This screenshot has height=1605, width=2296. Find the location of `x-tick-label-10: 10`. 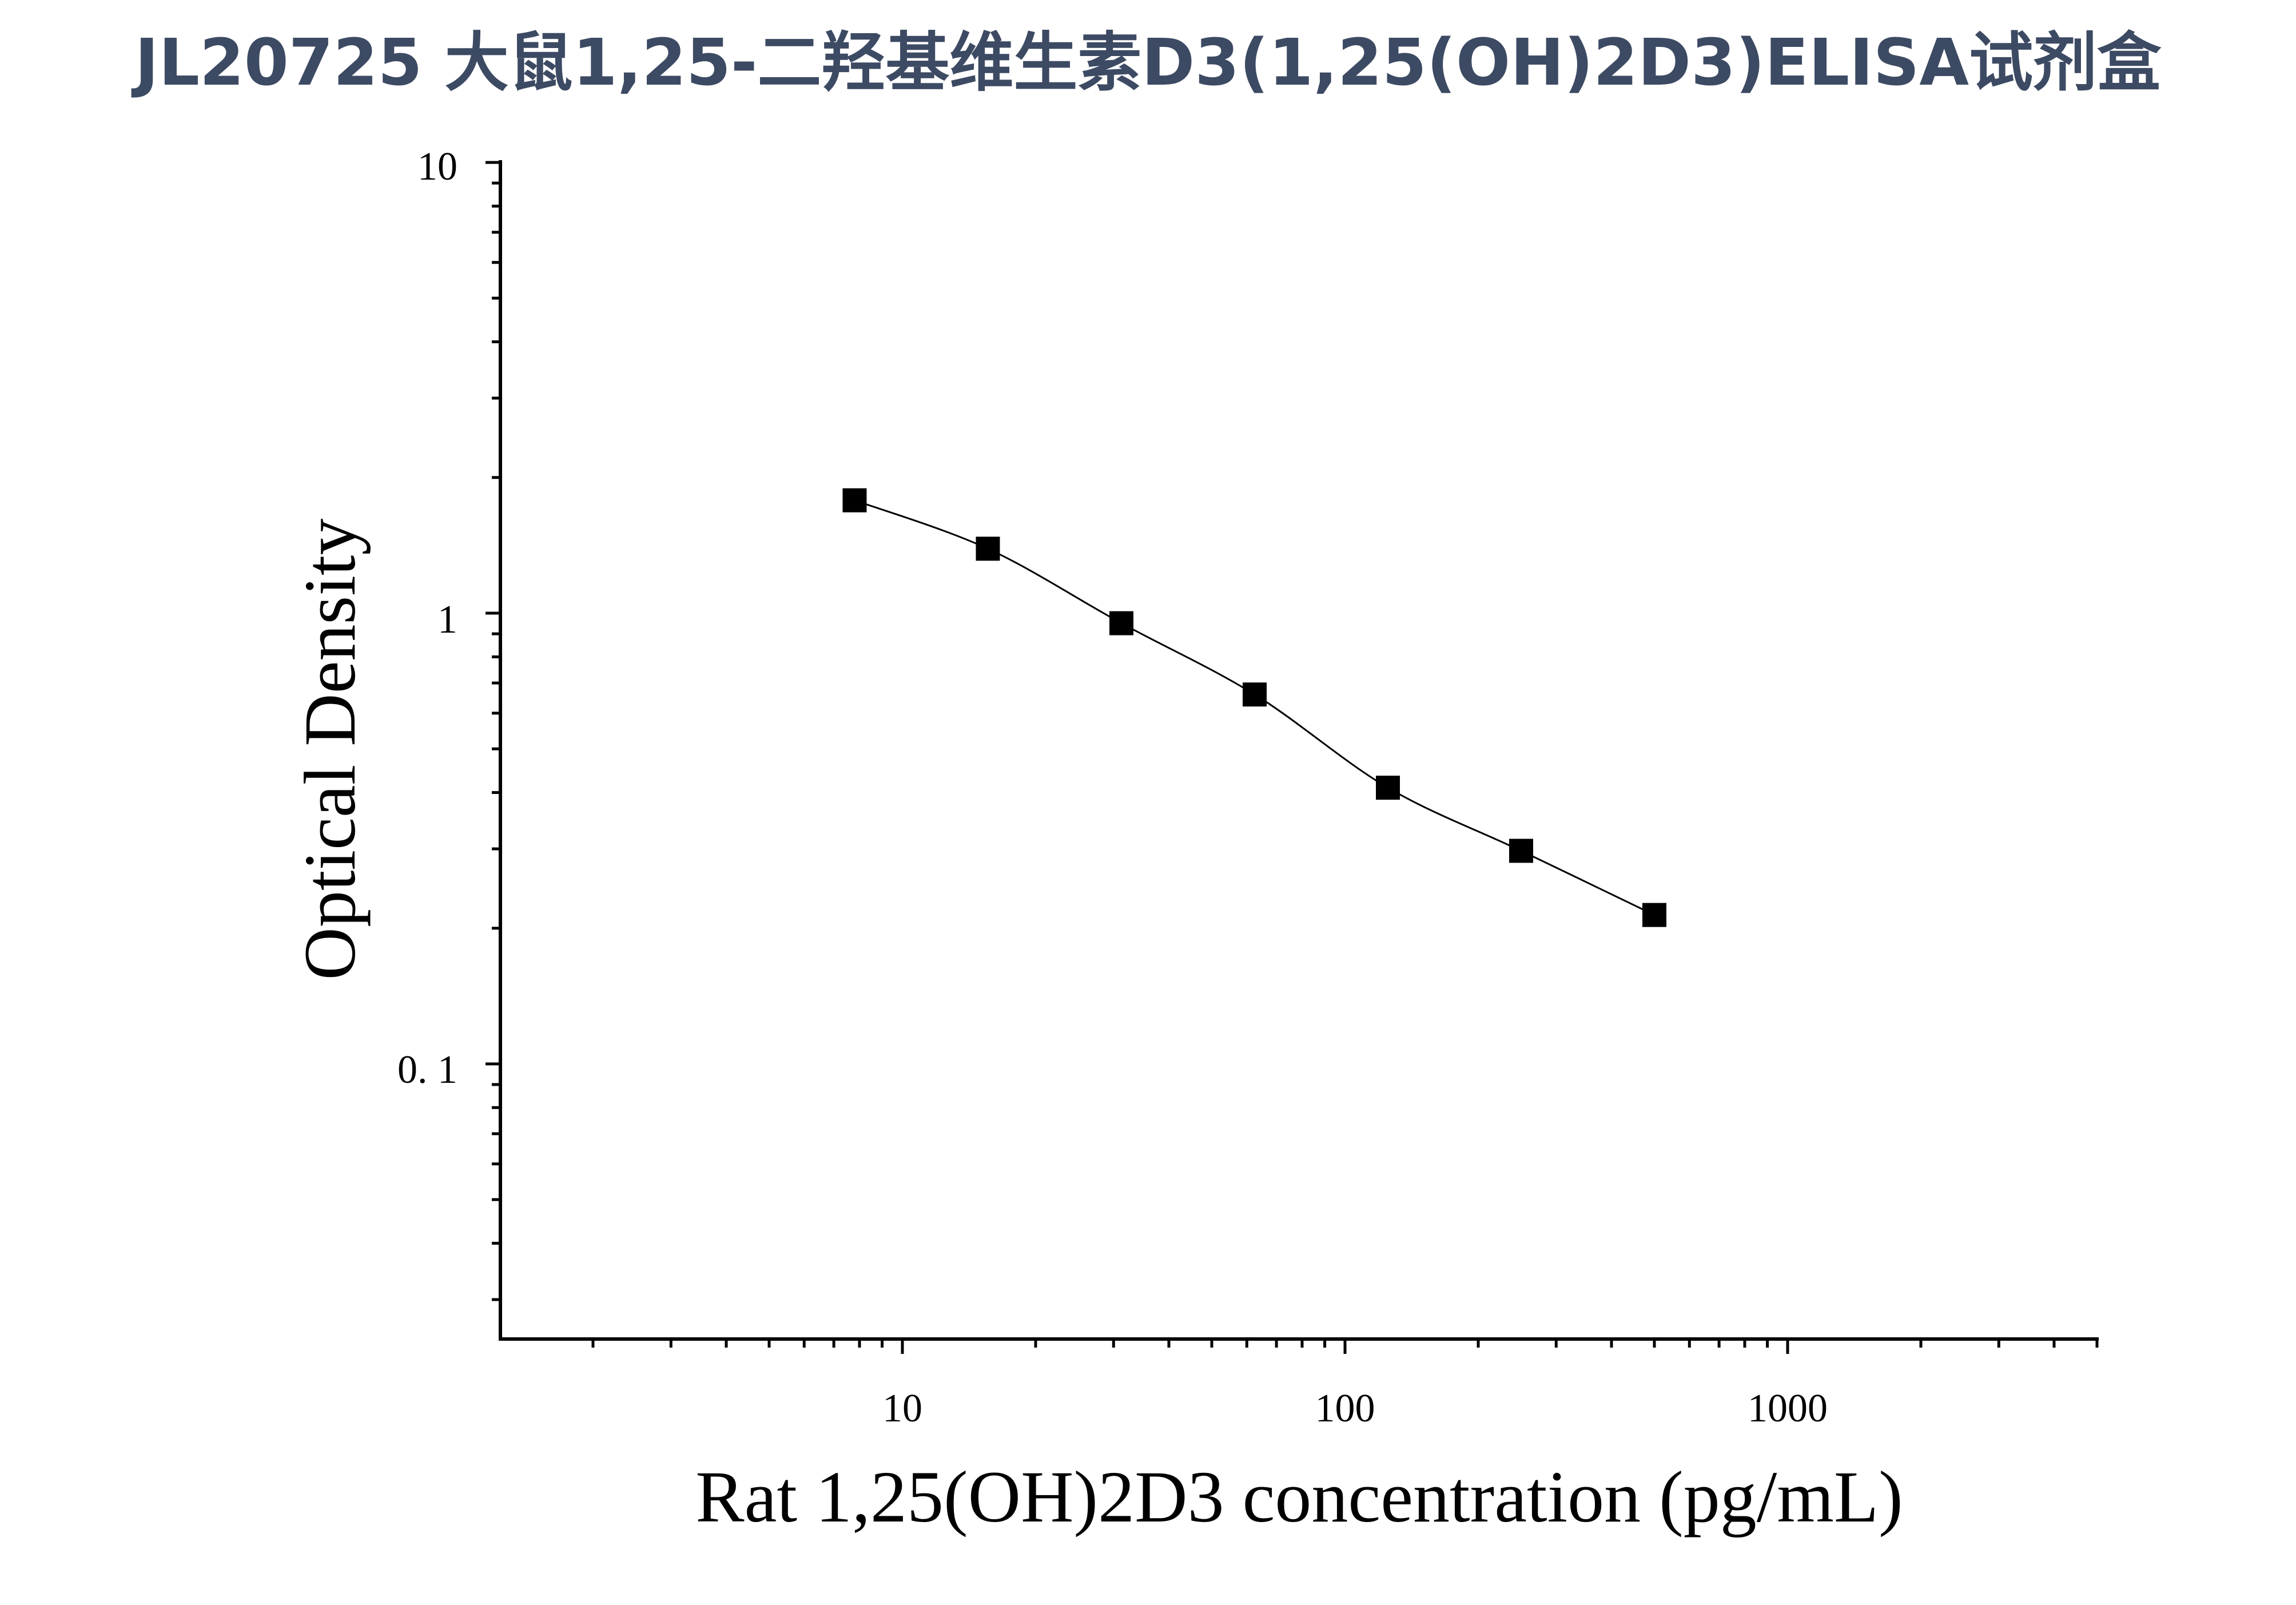

x-tick-label-10: 10 is located at coordinates (902, 1409).